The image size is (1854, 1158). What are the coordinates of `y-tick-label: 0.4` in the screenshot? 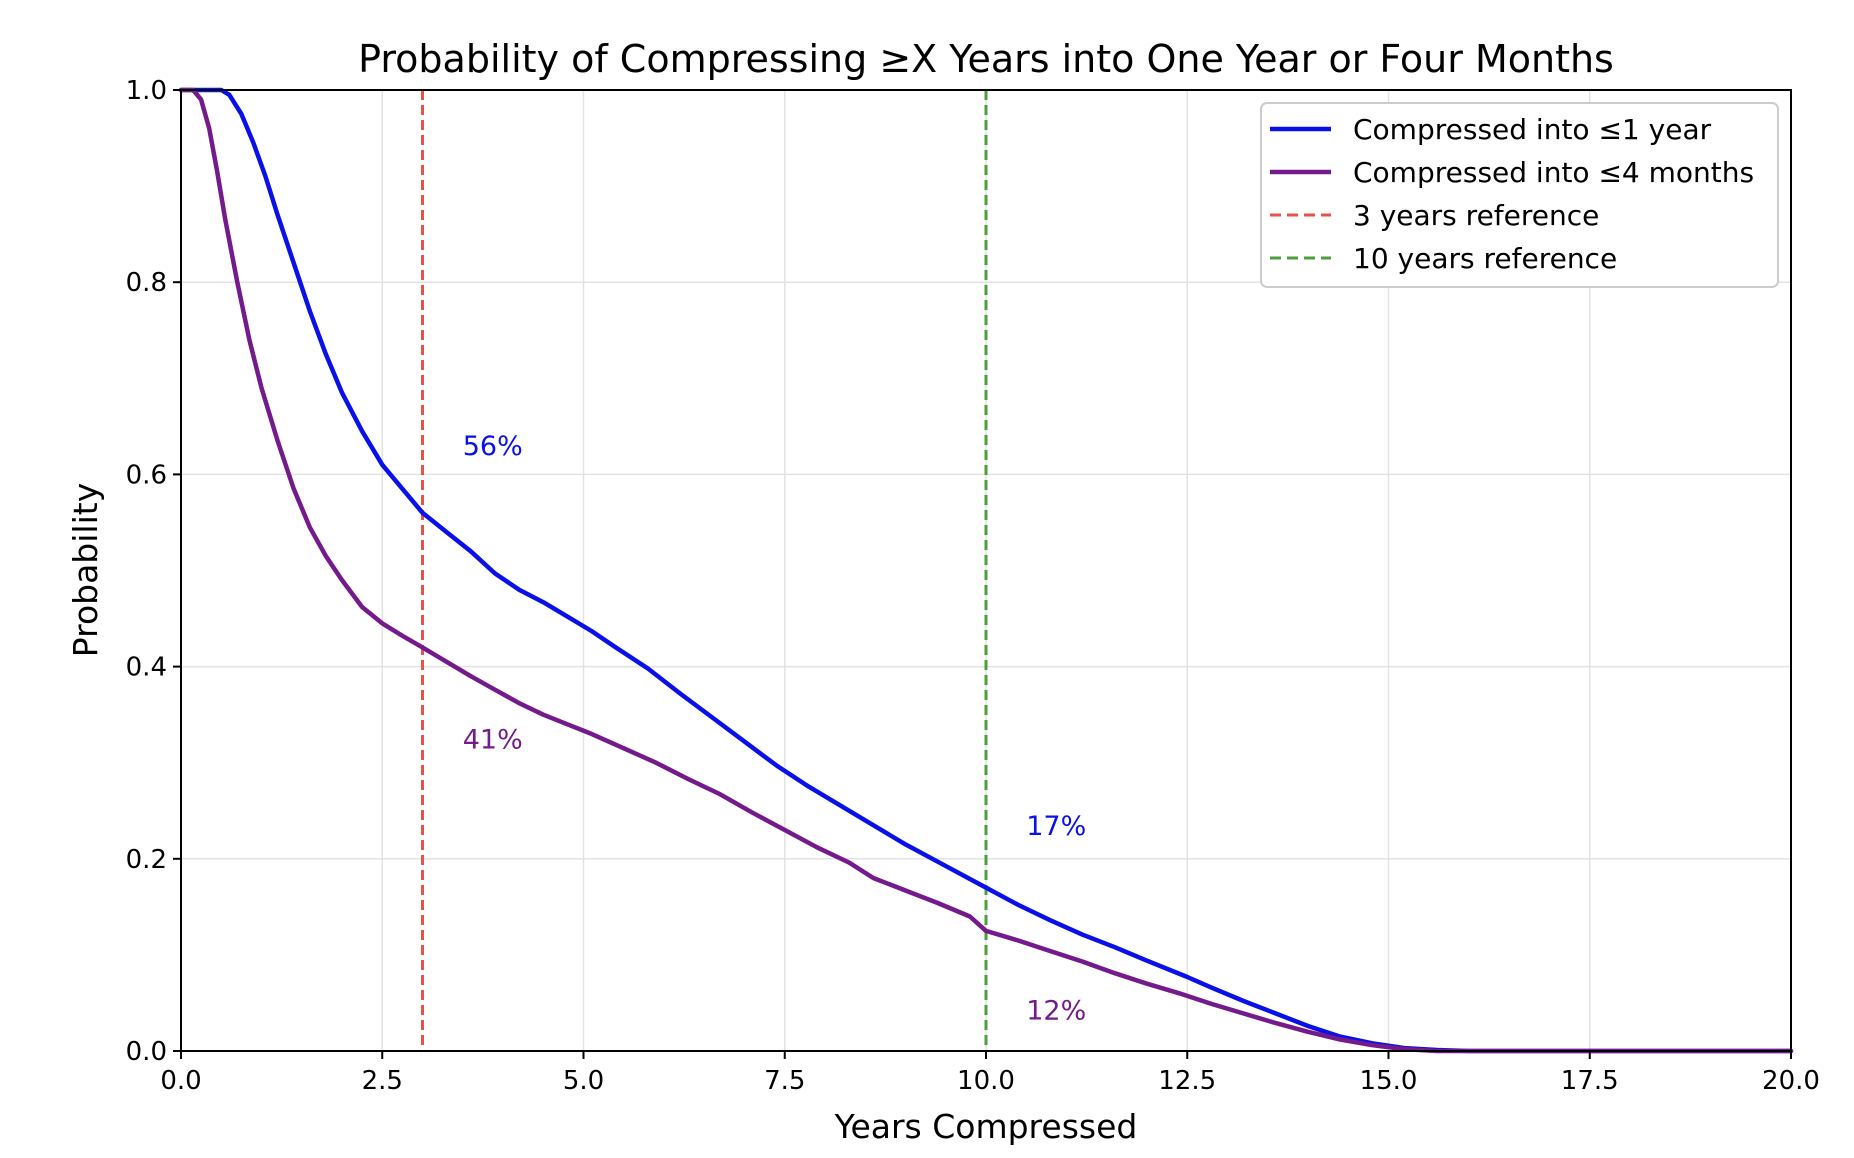 It's located at (146, 668).